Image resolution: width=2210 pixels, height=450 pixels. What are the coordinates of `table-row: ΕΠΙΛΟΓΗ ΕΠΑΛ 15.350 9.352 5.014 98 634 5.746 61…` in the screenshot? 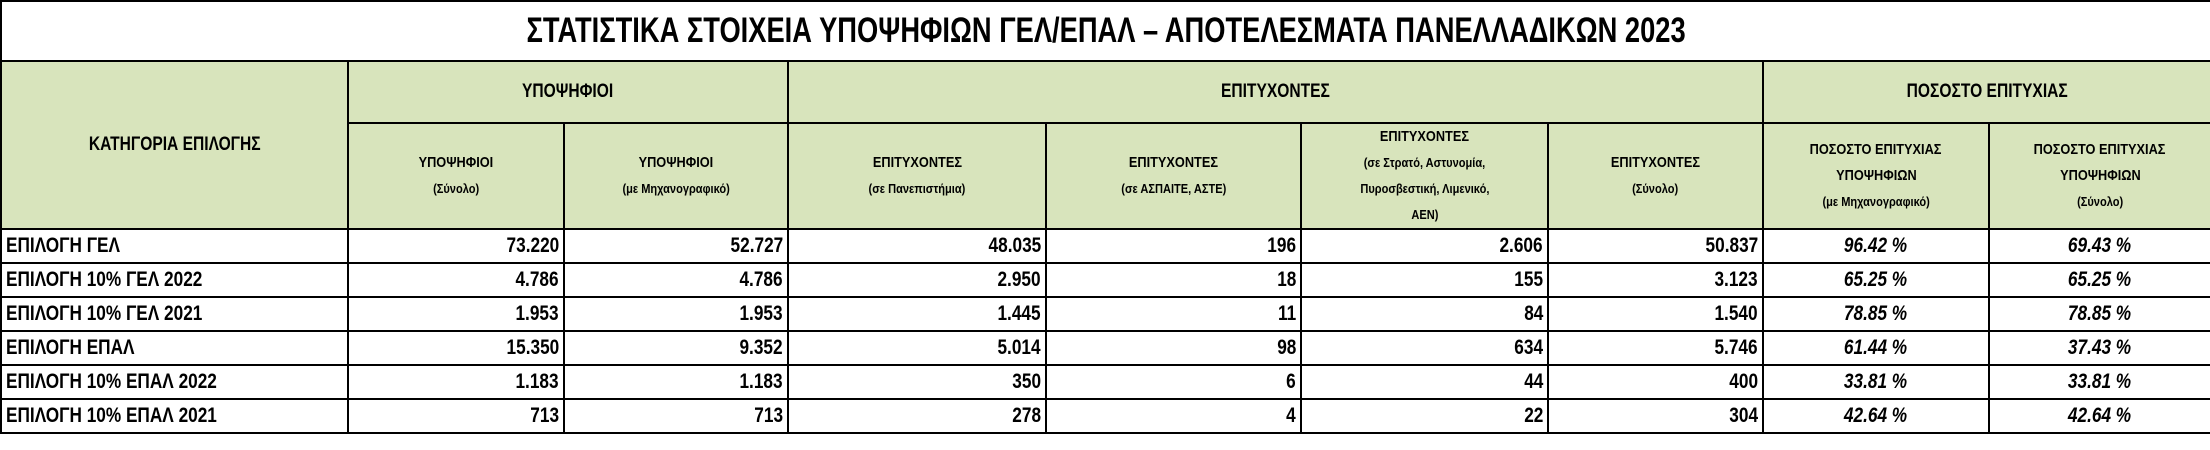 It's located at (1105, 348).